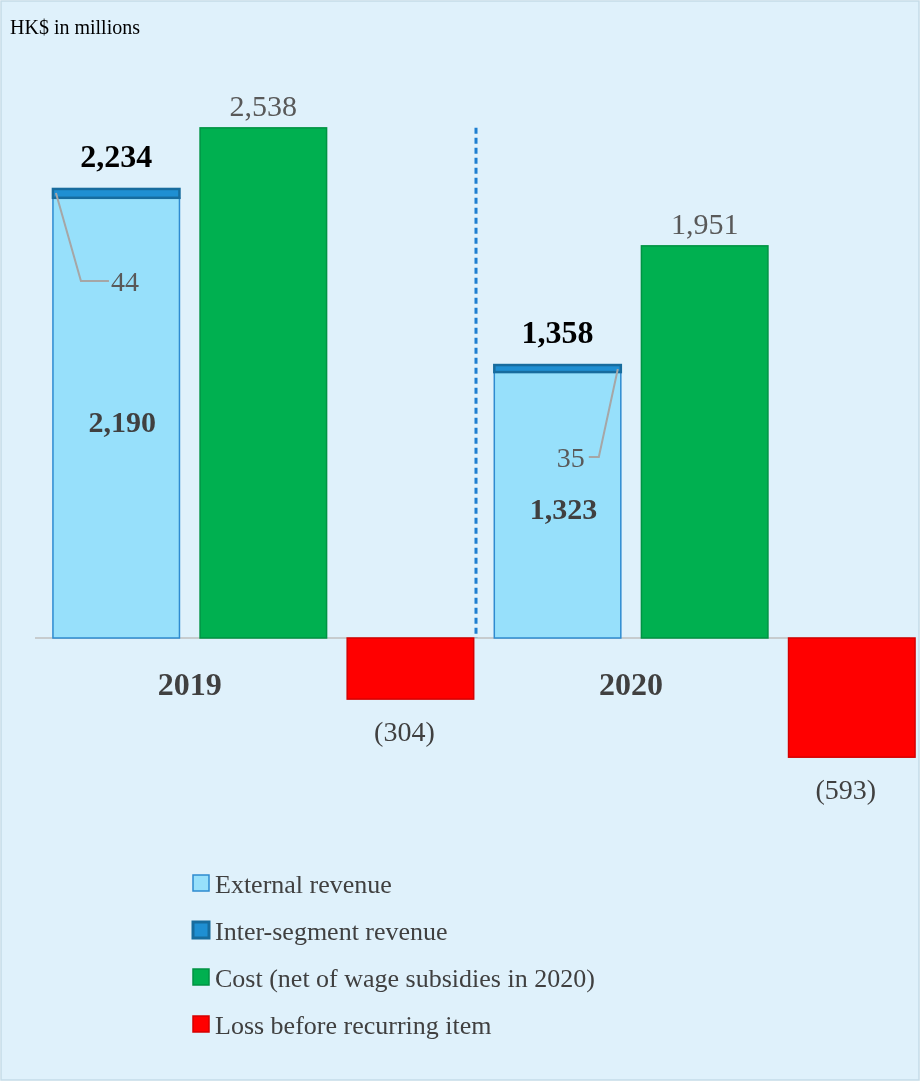 This screenshot has height=1081, width=920. Describe the element at coordinates (263, 105) in the screenshot. I see `data-label: 2,538` at that location.